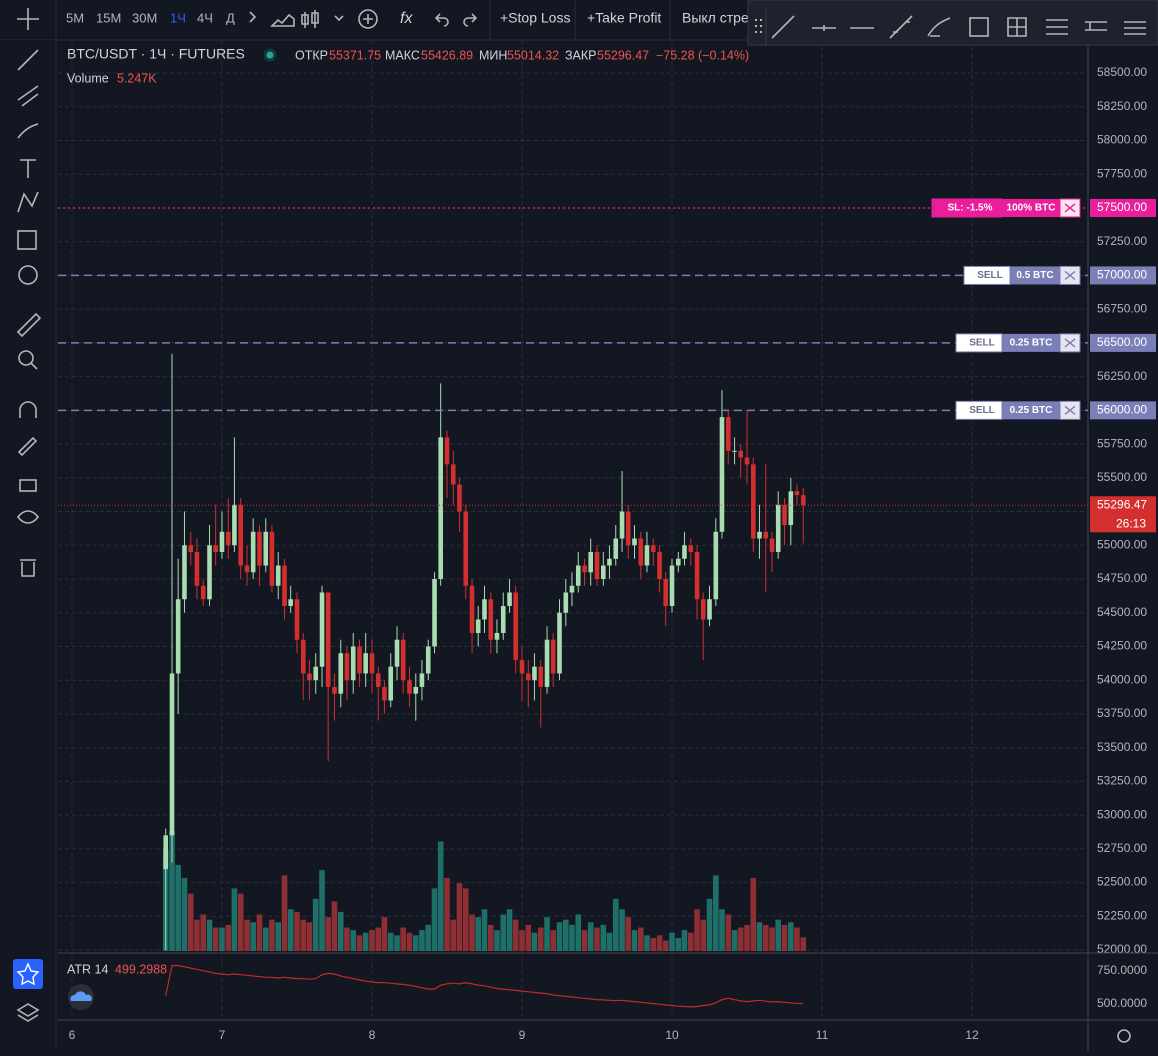 The height and width of the screenshot is (1056, 1158). I want to click on interval-button: 15М, so click(108, 17).